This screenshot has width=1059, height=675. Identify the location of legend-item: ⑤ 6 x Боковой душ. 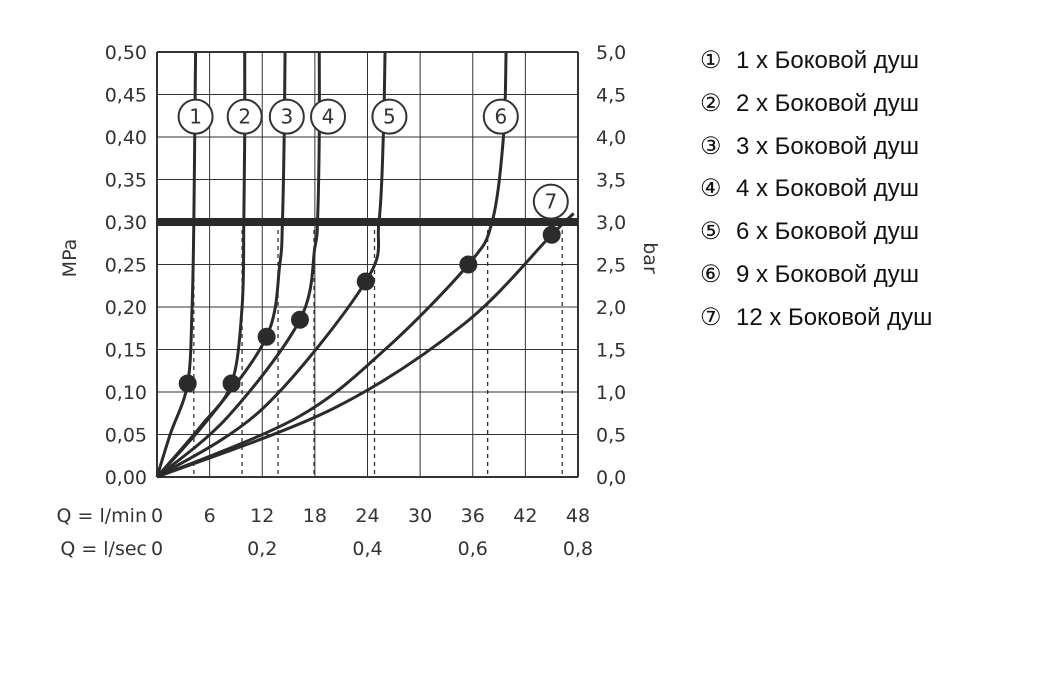
(816, 232).